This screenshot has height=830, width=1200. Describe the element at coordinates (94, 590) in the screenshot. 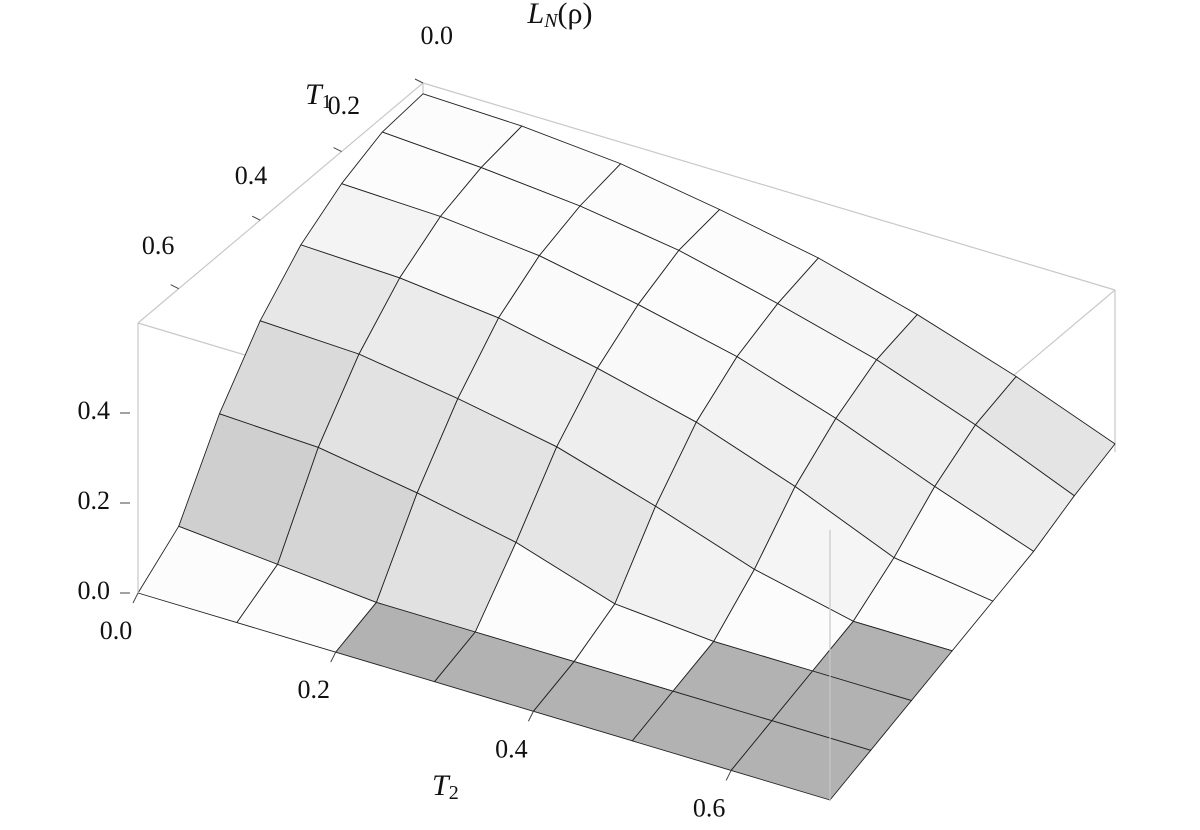

I see `z-tick-label: 0.0` at that location.